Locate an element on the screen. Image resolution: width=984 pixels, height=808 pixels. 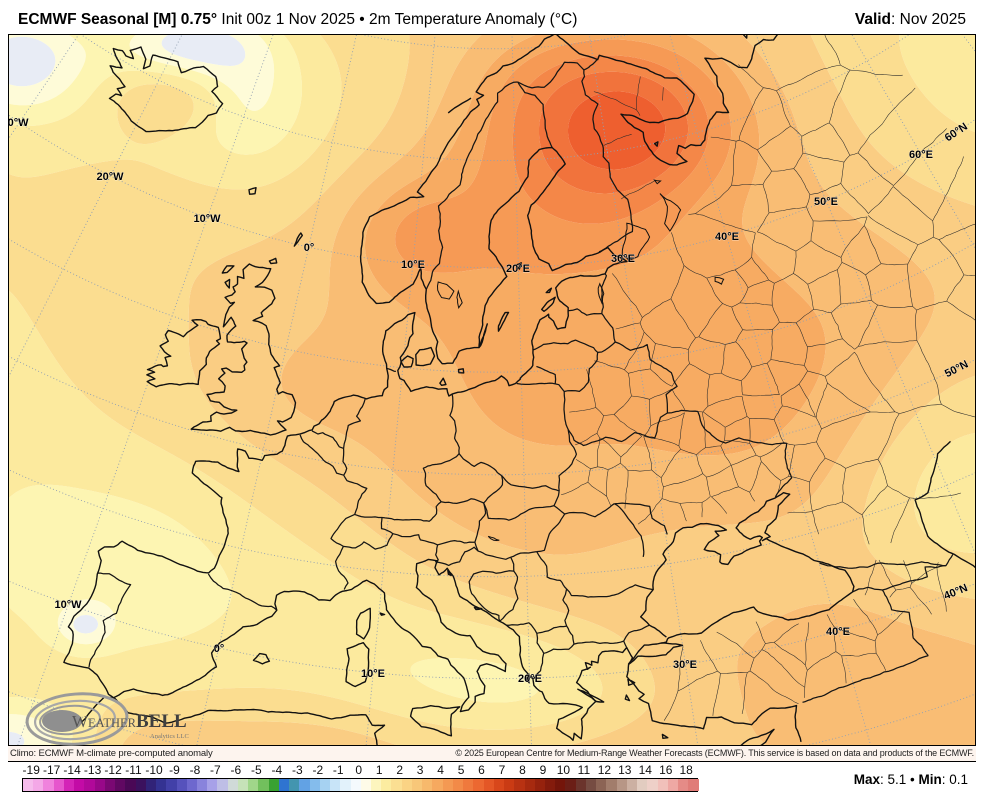
svg-text: 50°E is located at coordinates (826, 202).